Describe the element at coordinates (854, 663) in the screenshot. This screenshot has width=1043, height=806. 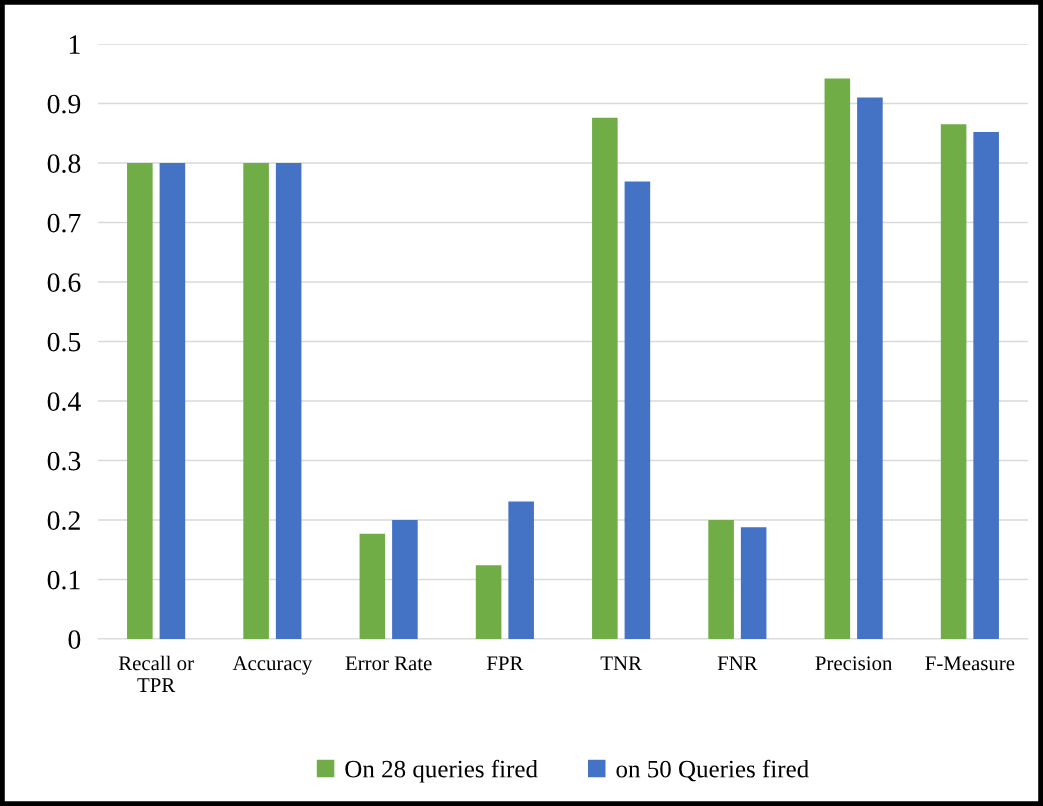
I see `x-tick-label: Precision` at that location.